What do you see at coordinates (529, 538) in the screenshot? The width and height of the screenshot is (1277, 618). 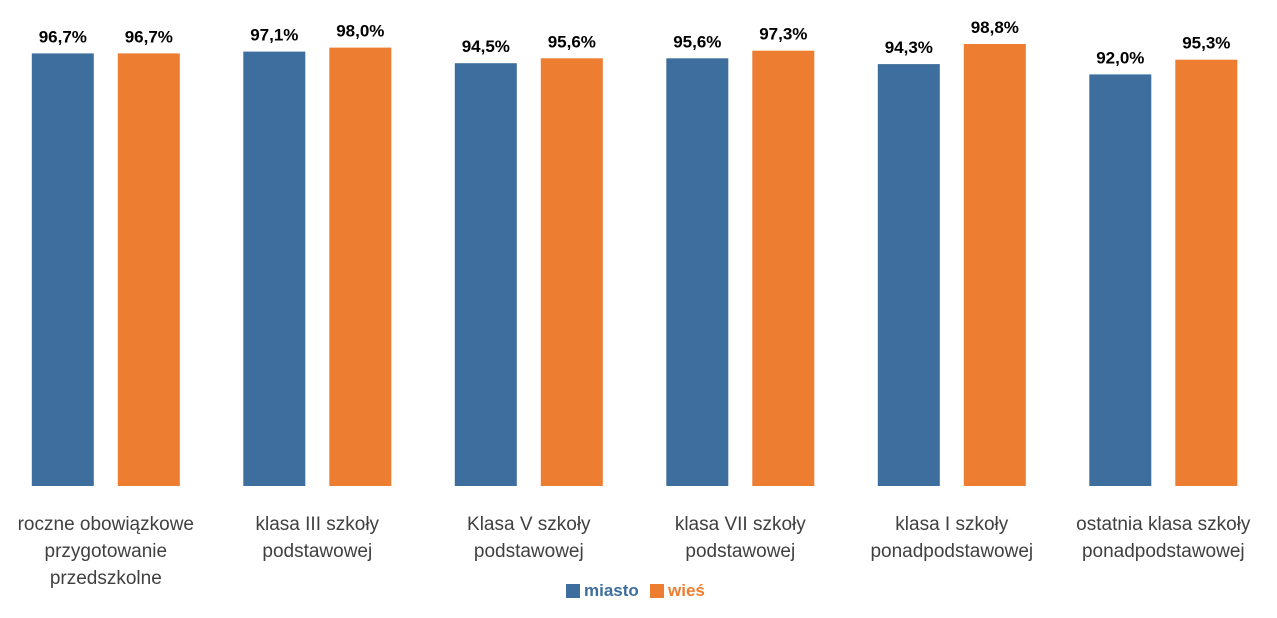 I see `category-label-2: Klasa V szkoły podstawowej` at bounding box center [529, 538].